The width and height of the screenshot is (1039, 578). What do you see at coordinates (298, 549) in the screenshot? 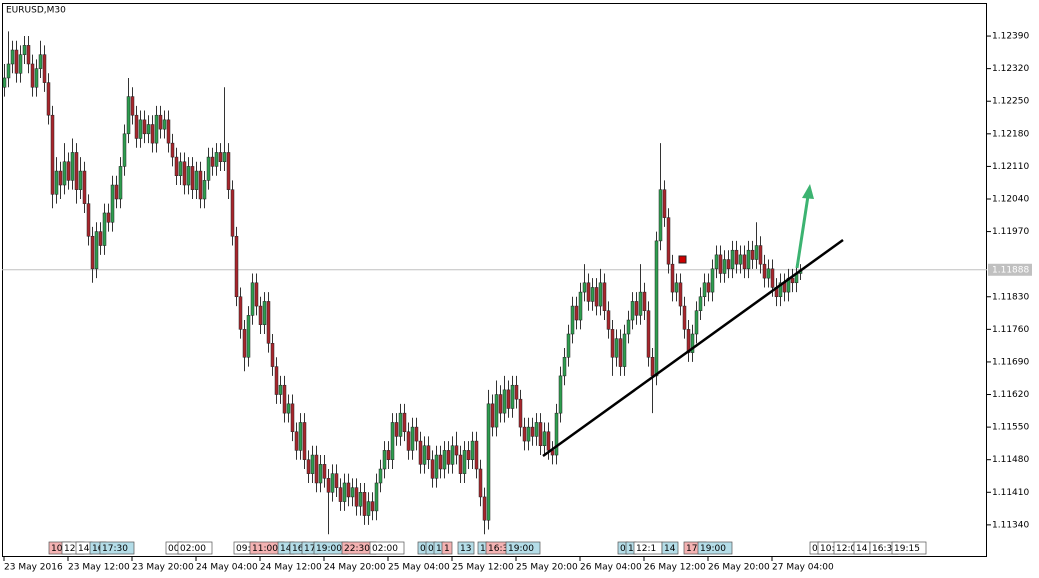
I see `event-label: 16` at bounding box center [298, 549].